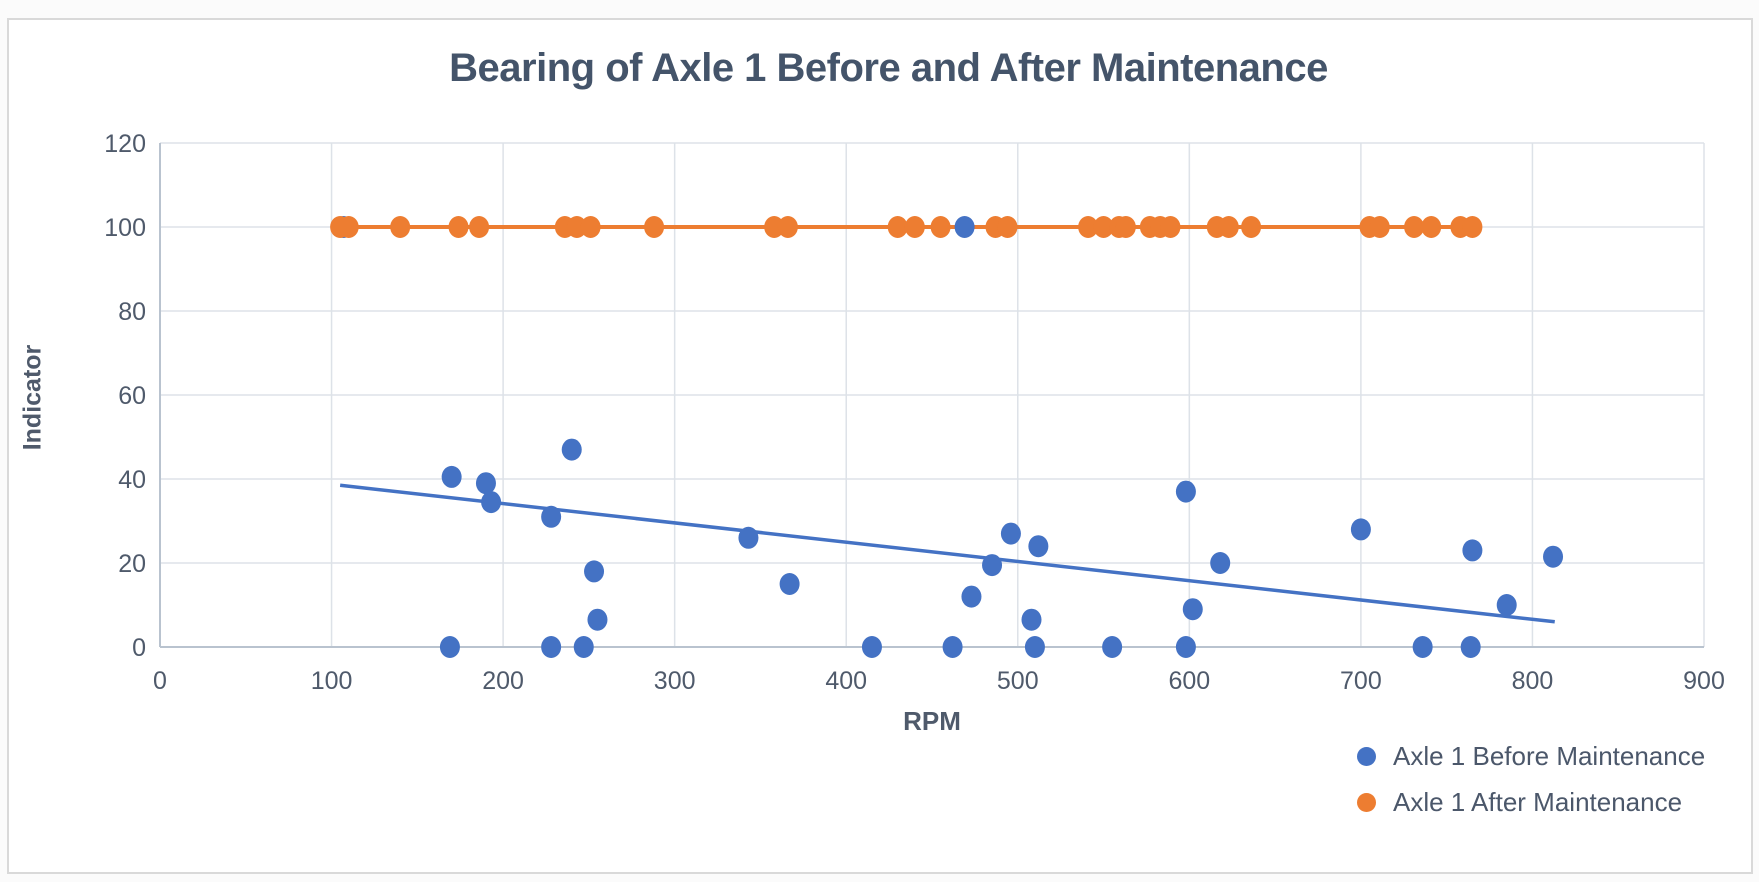  Describe the element at coordinates (32, 397) in the screenshot. I see `y-axis-title: Indicator` at that location.